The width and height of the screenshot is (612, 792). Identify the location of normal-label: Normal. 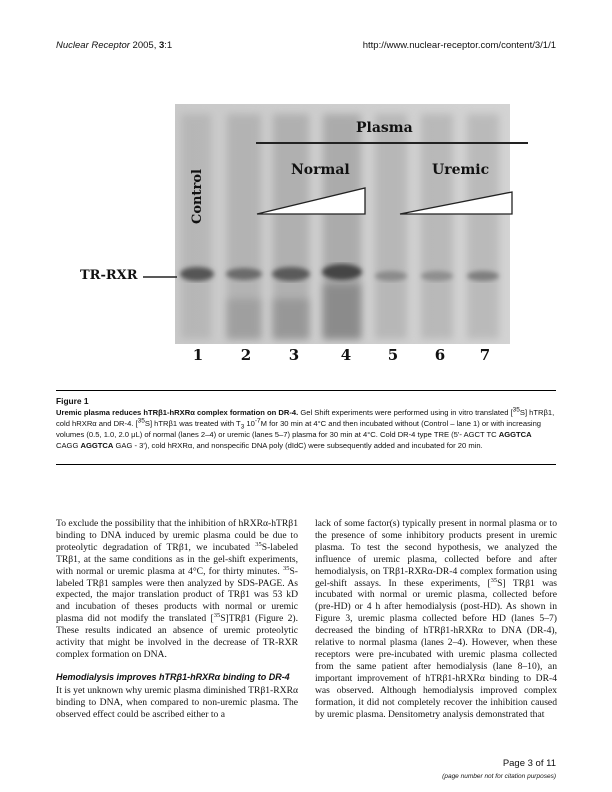
(320, 170).